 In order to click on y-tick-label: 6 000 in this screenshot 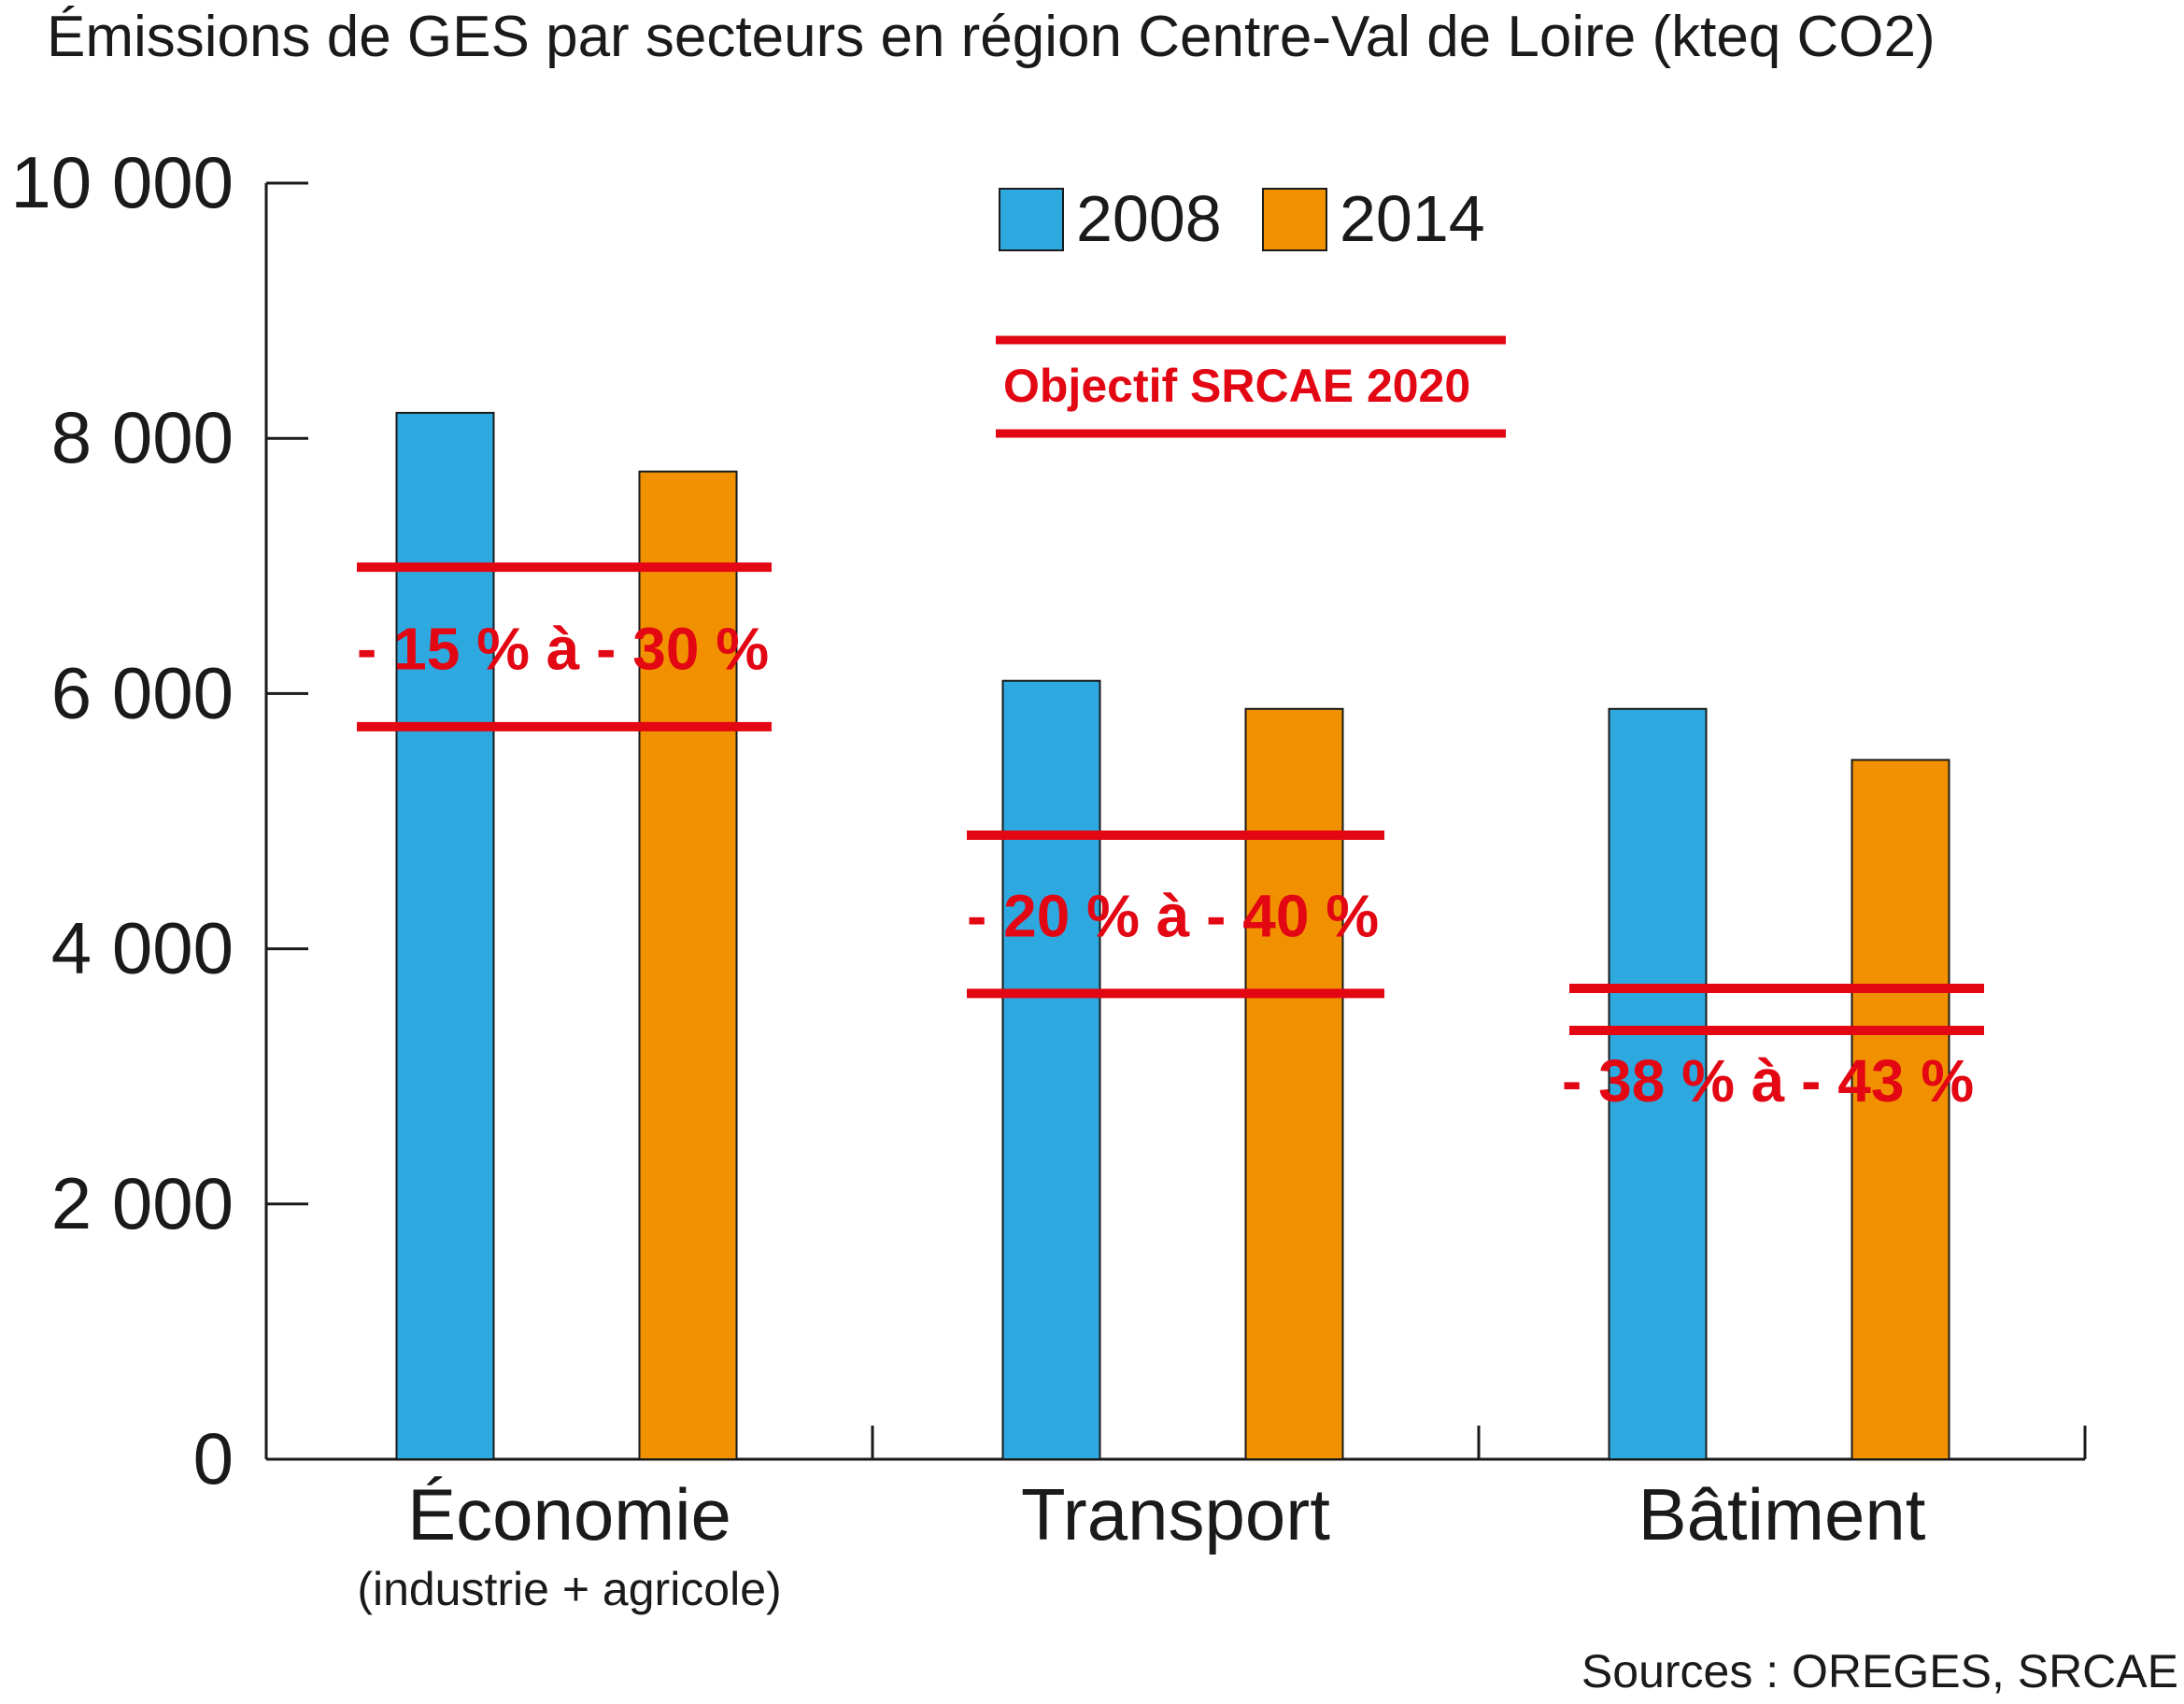, I will do `click(142, 692)`.